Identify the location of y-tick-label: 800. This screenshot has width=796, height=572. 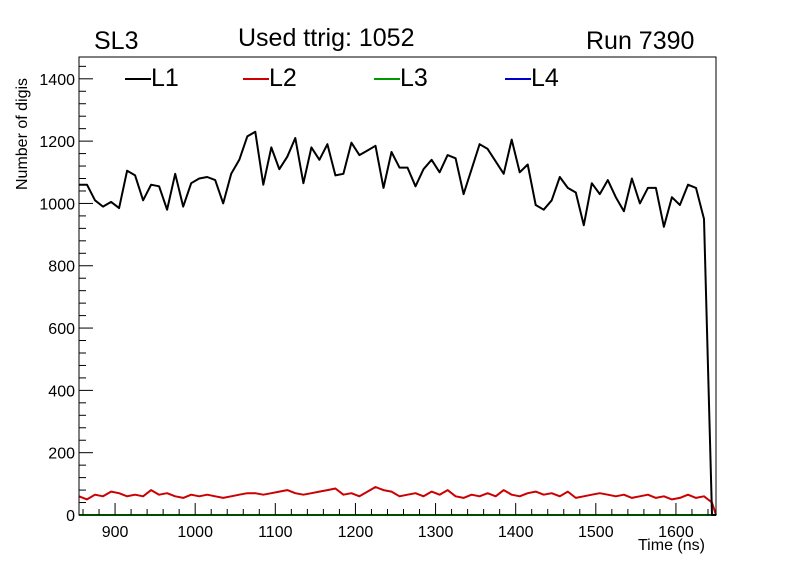
(61, 267).